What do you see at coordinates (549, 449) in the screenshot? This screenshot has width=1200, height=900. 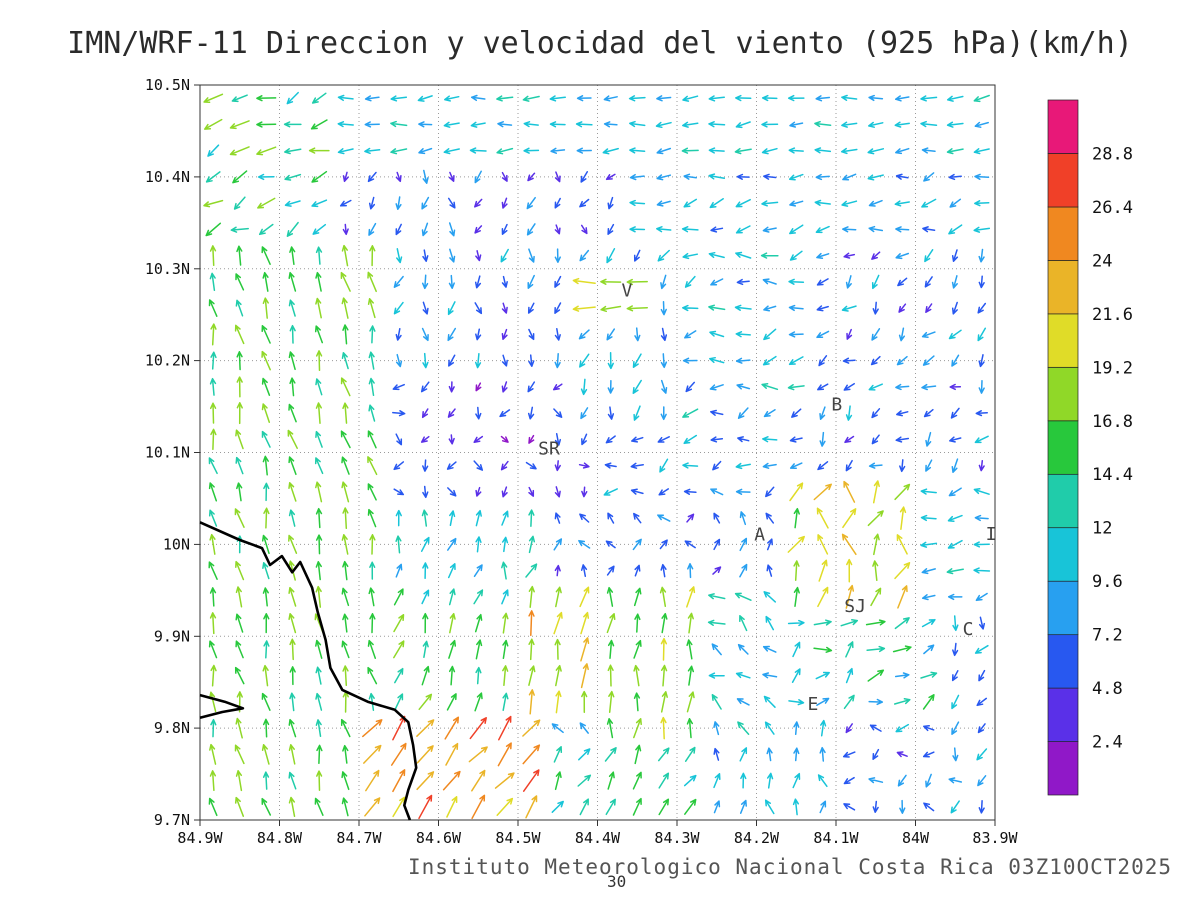 I see `station-label: SR` at bounding box center [549, 449].